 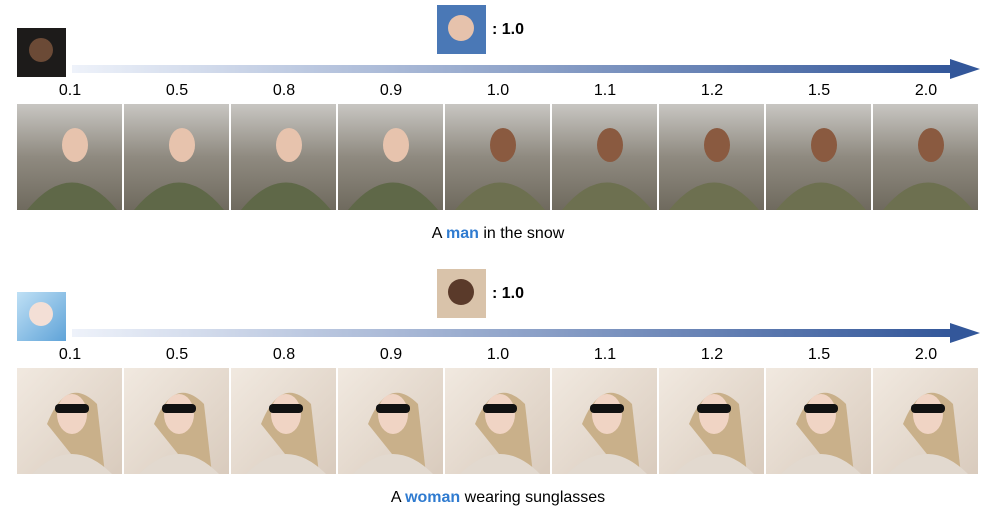 I want to click on caption: A man in the snow, so click(x=498, y=233).